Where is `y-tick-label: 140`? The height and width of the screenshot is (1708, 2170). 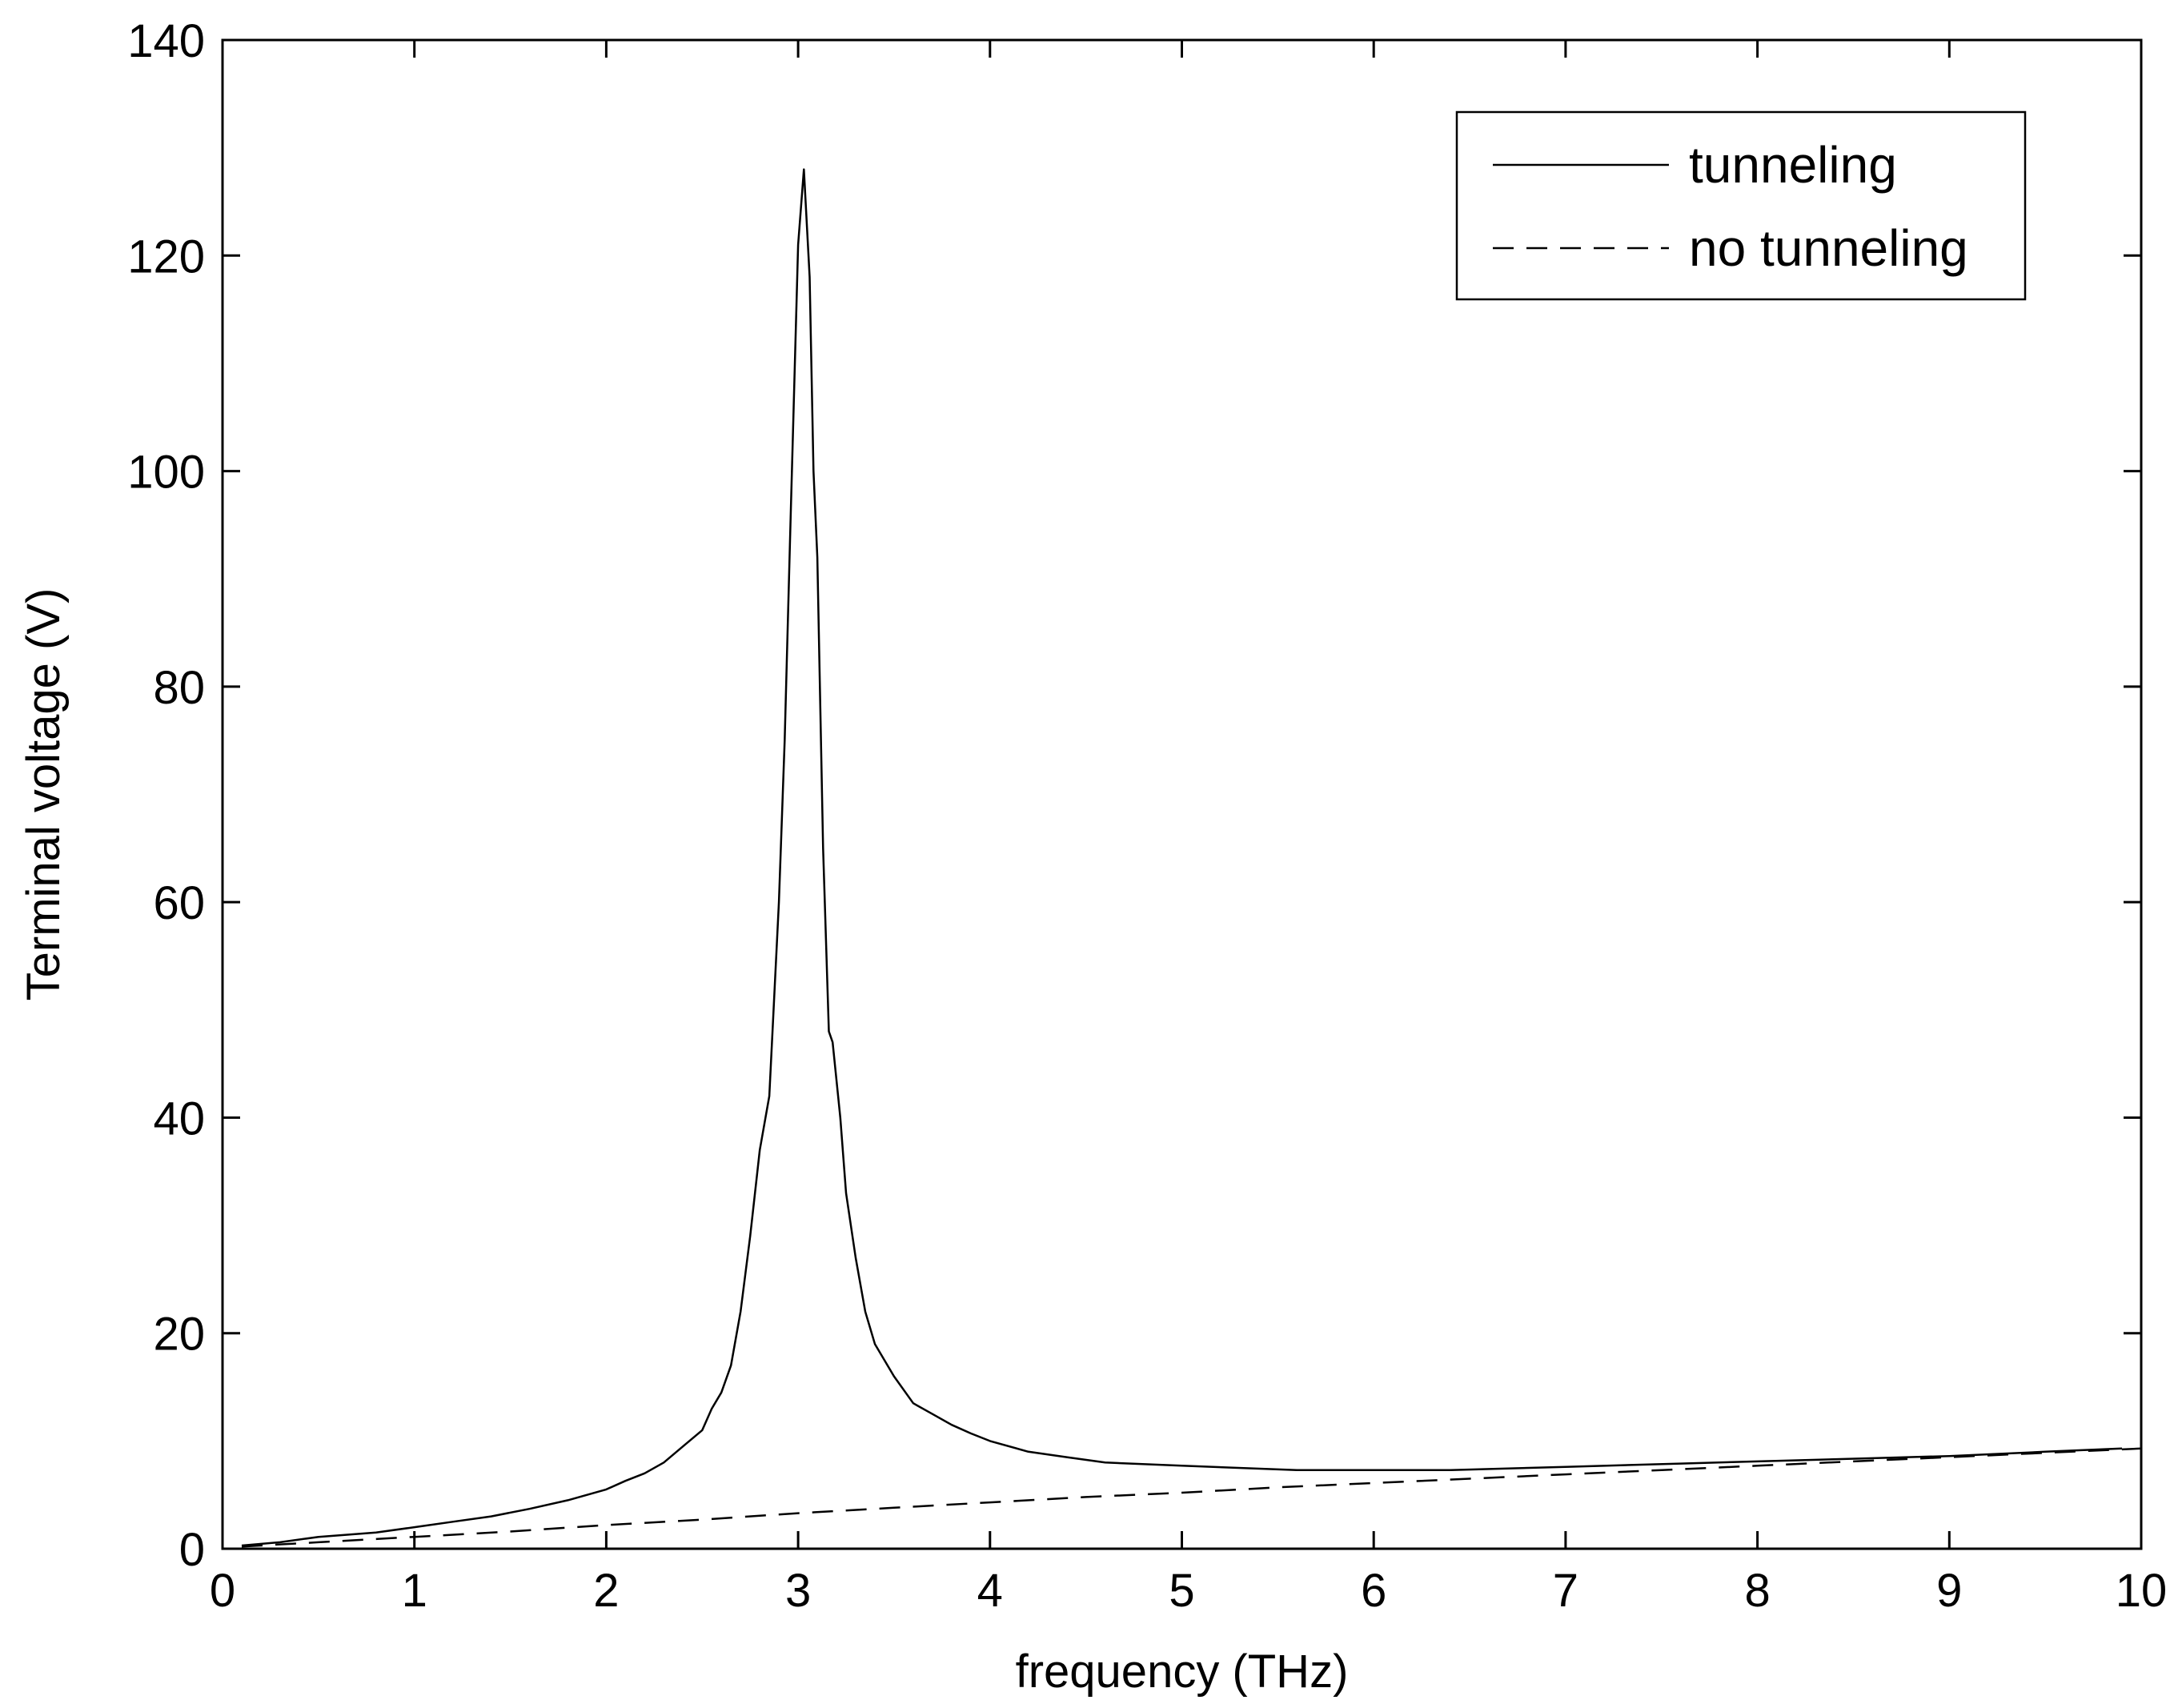
y-tick-label: 140 is located at coordinates (166, 41).